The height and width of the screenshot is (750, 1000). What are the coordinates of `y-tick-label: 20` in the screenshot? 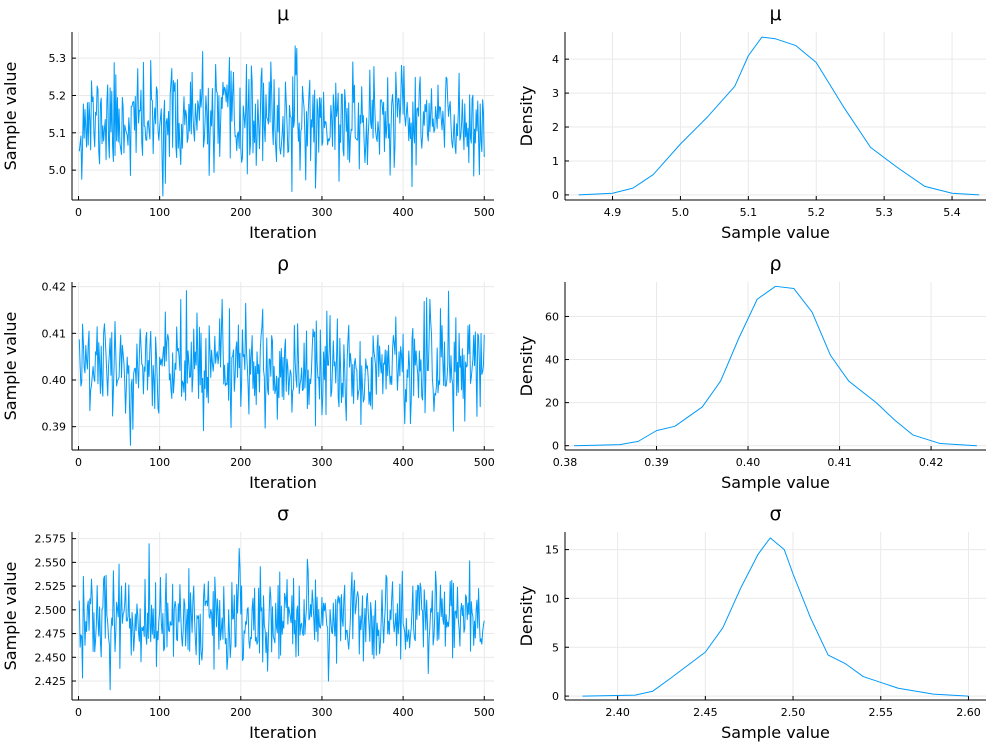 It's located at (552, 403).